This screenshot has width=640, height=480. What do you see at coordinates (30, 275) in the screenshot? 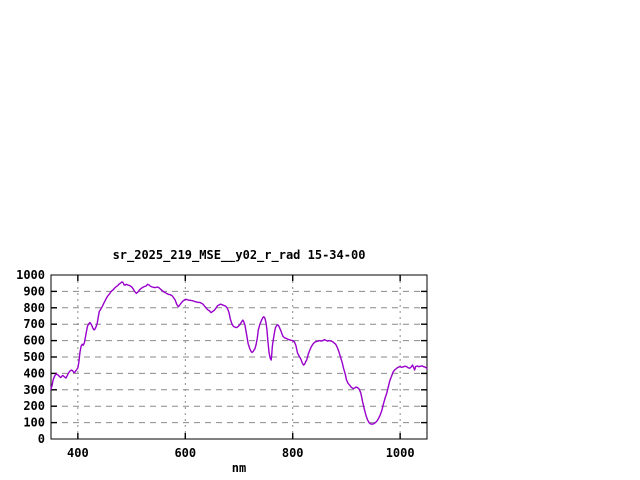
I see `y-tick-label: 1000` at bounding box center [30, 275].